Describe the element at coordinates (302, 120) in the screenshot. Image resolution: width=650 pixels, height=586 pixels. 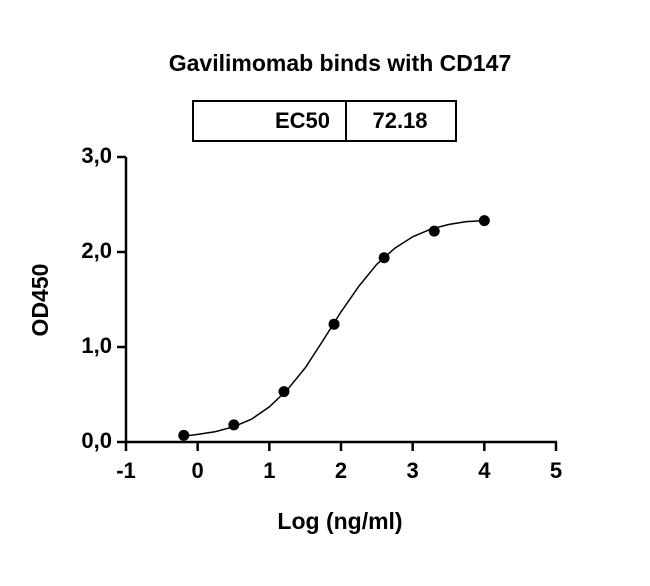
I see `ec50-header: EC50` at that location.